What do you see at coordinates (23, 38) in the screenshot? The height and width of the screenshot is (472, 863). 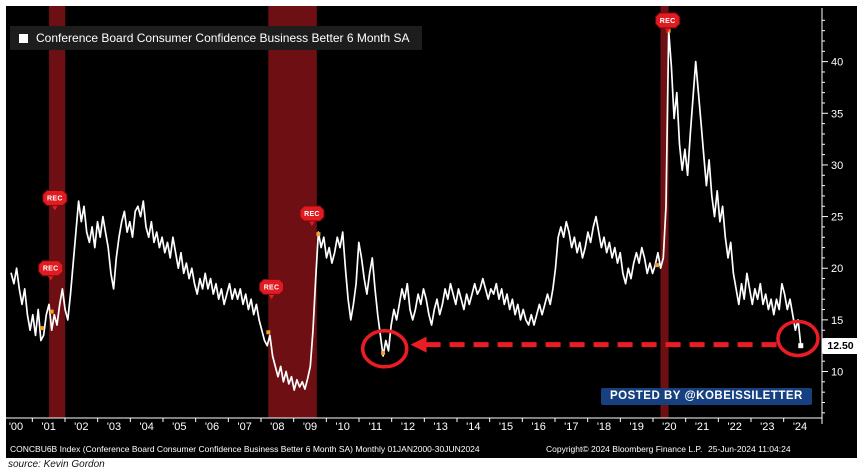 I see `legend-series-swatch` at bounding box center [23, 38].